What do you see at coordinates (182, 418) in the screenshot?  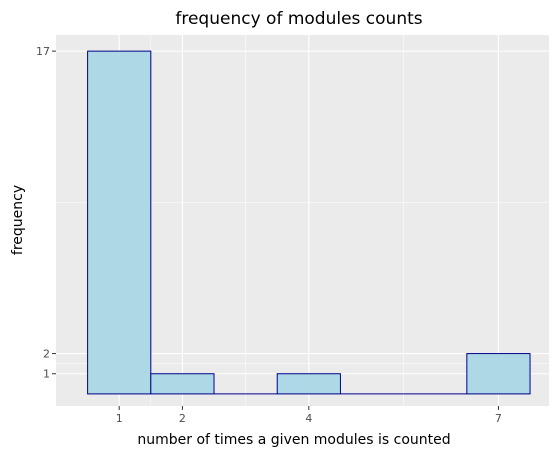 I see `x-tick-label: 2` at bounding box center [182, 418].